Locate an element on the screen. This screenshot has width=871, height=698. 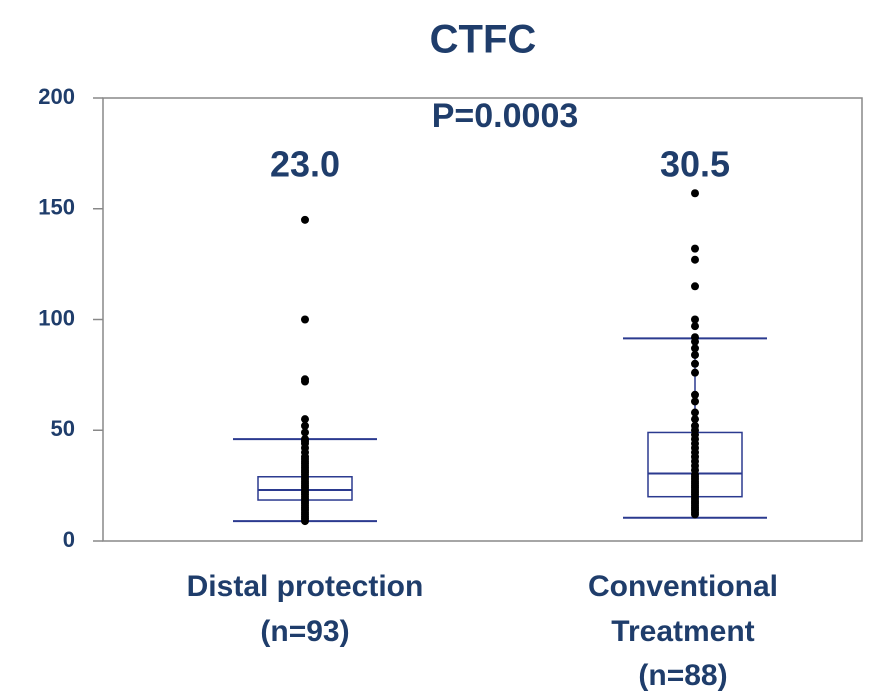
y-tick-label: 200 is located at coordinates (56, 96).